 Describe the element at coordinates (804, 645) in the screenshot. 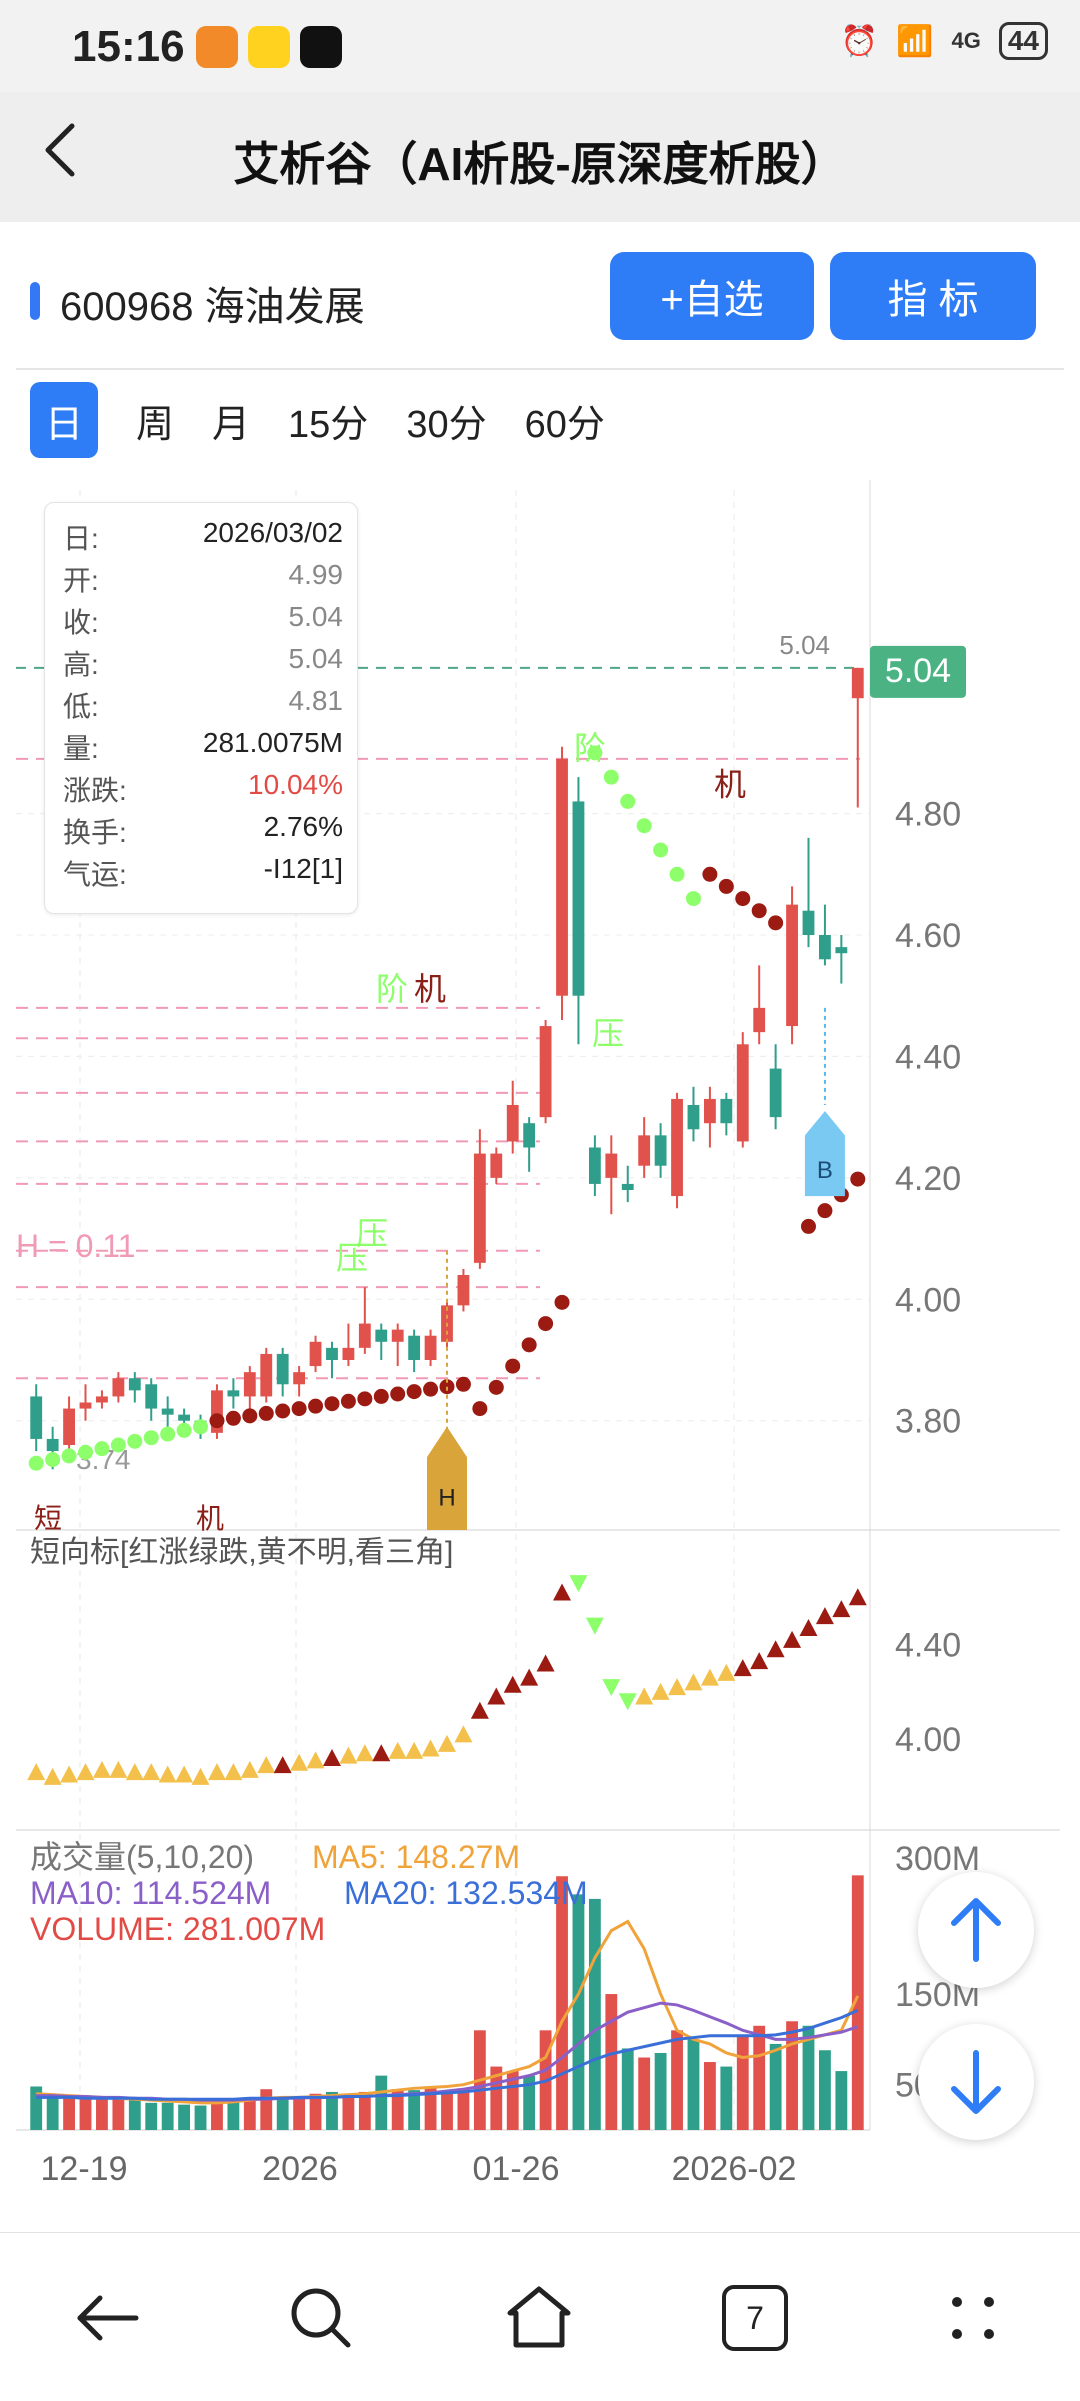

I see `last-price-small-label: 5.04` at that location.